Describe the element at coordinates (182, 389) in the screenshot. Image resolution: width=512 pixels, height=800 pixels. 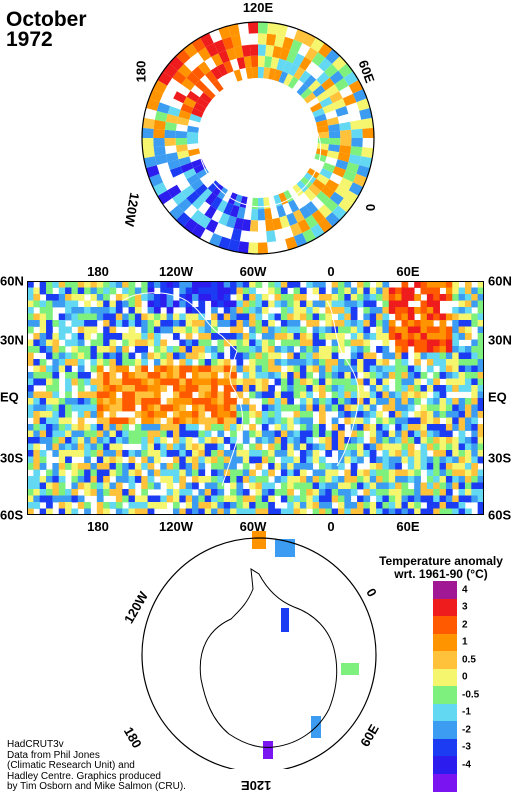
I see `americas-coastline` at that location.